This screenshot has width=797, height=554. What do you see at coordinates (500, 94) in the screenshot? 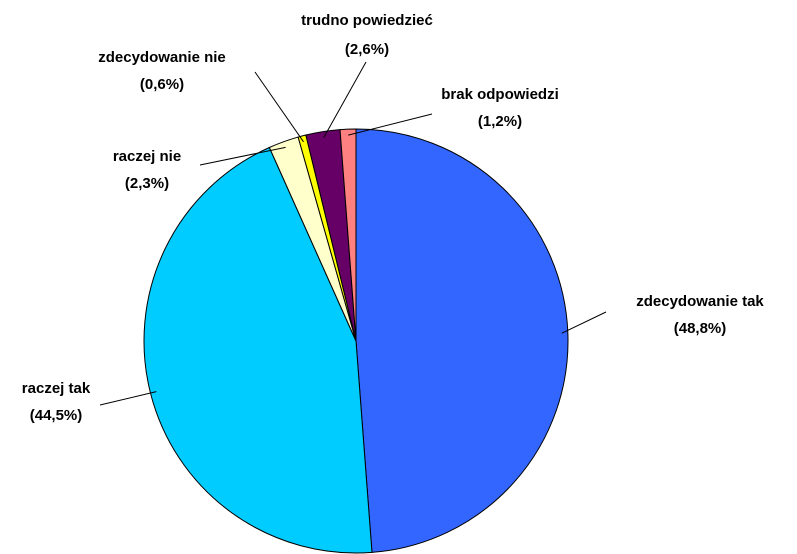
I see `slice-label: brak odpowiedzi` at bounding box center [500, 94].